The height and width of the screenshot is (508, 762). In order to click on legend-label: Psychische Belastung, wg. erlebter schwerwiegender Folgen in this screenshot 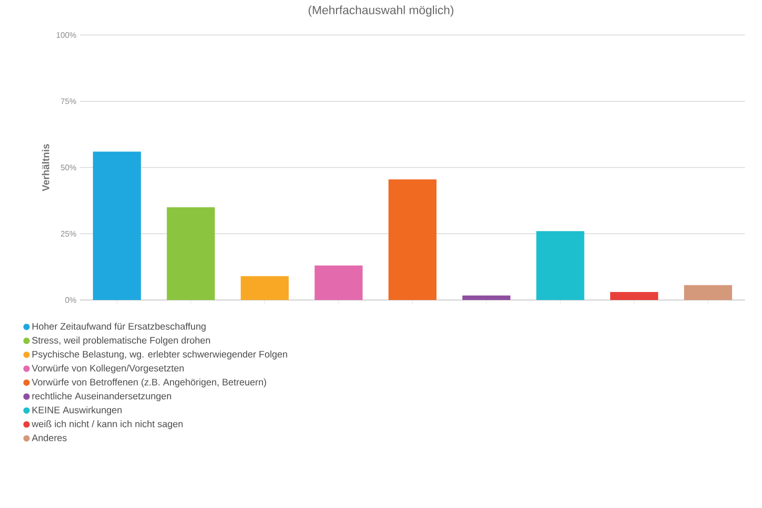, I will do `click(160, 355)`.